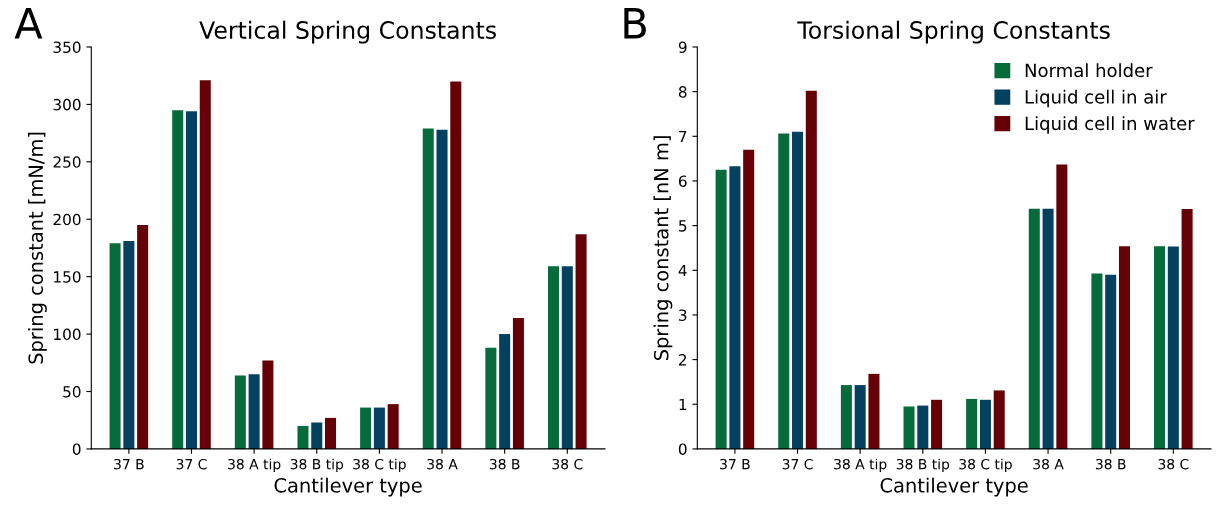 The image size is (1217, 522). I want to click on y-tick-label: 50, so click(72, 391).